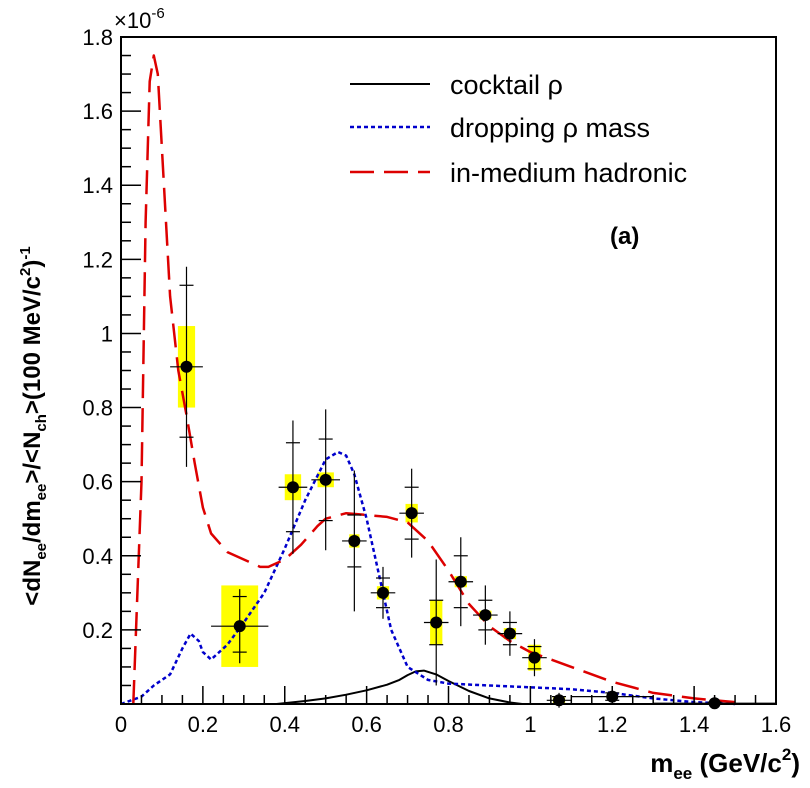 This screenshot has width=810, height=788. What do you see at coordinates (97, 111) in the screenshot?
I see `y-tick-label: 1.6` at bounding box center [97, 111].